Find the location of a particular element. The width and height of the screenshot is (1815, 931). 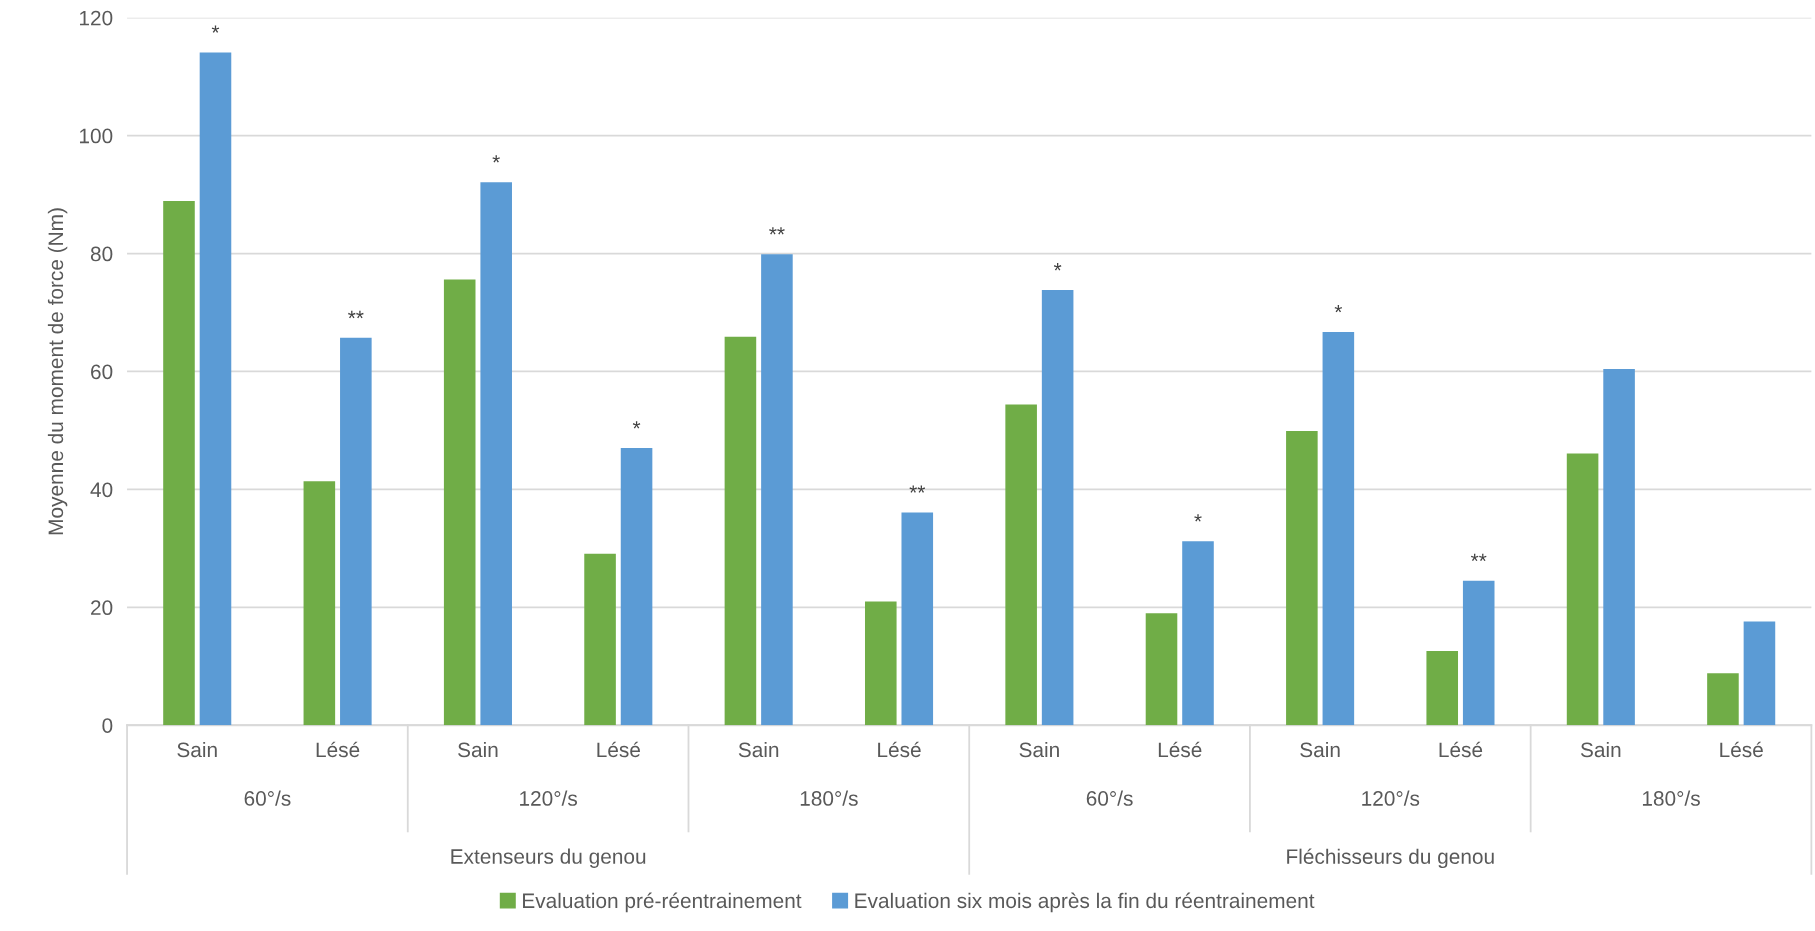

legend-label: Evaluation pré-réentrainement is located at coordinates (662, 902).